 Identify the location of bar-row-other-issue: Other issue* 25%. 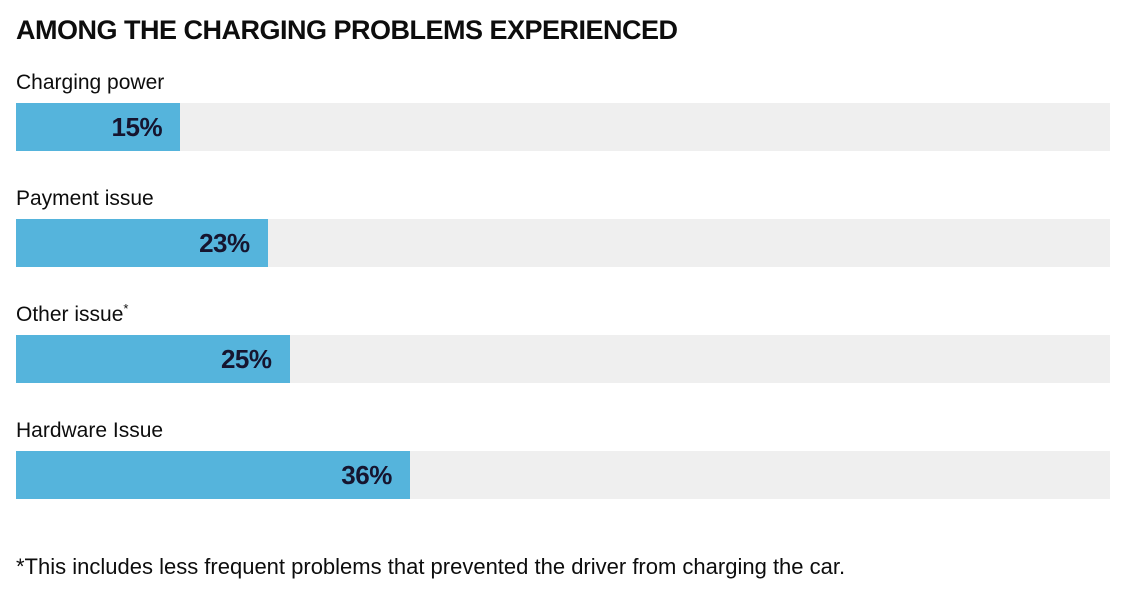
(563, 342).